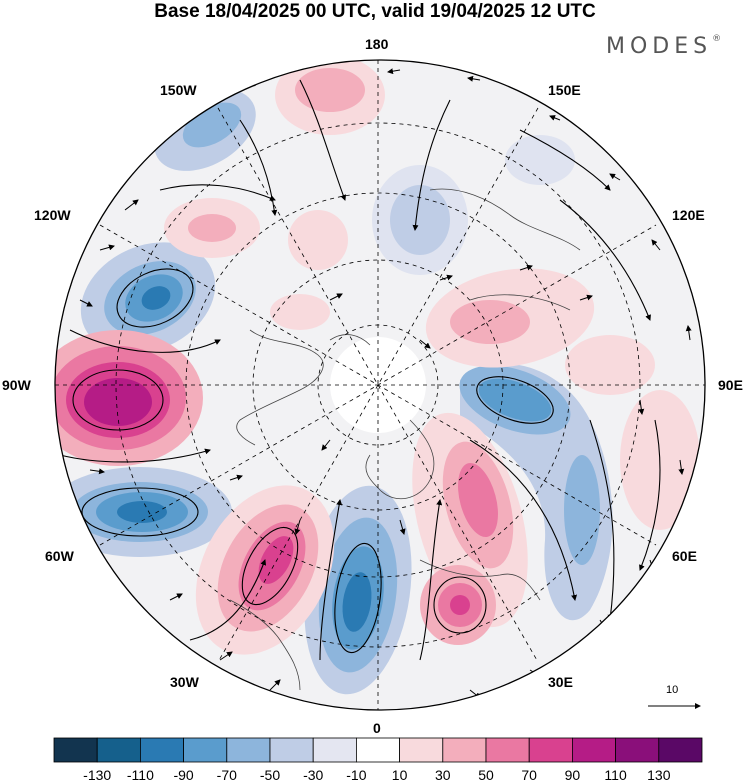 The width and height of the screenshot is (750, 783). What do you see at coordinates (486, 775) in the screenshot?
I see `colorbar-tick-label: 50` at bounding box center [486, 775].